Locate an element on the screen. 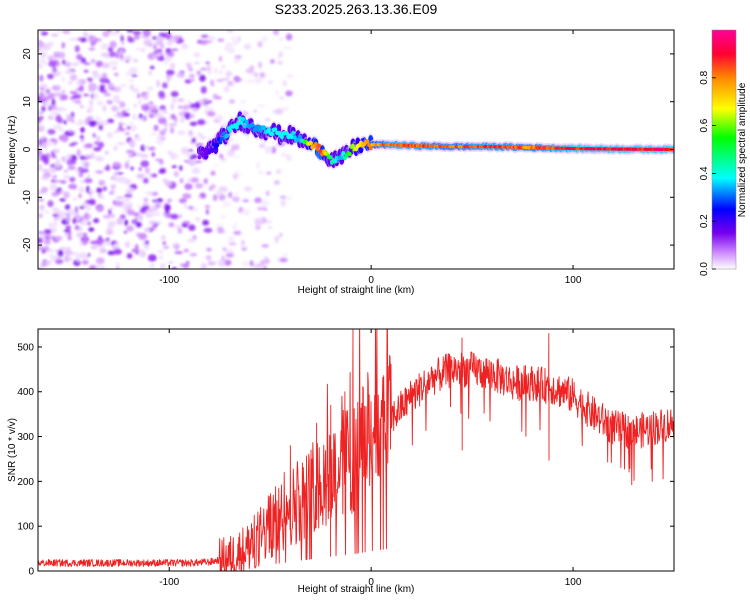  chart-title: S233.2025.263.13.36.E09 is located at coordinates (356, 9).